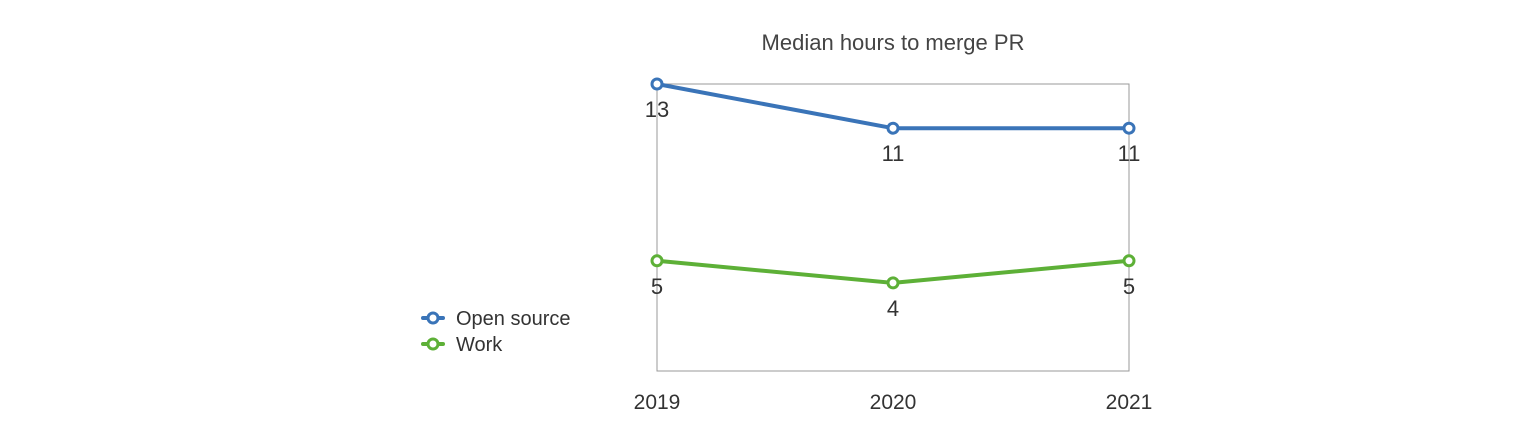  Describe the element at coordinates (1129, 153) in the screenshot. I see `data-label-open-source-2021: 11` at that location.